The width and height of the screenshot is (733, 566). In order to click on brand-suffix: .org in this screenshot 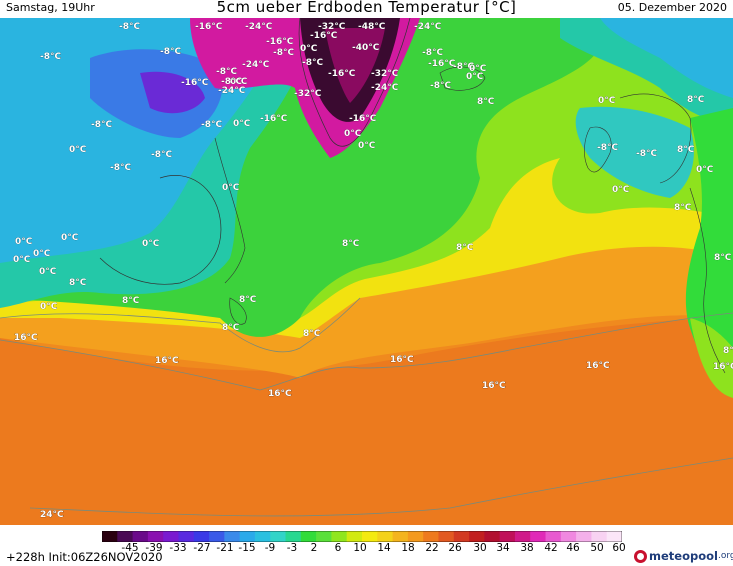, I will do `click(725, 556)`.